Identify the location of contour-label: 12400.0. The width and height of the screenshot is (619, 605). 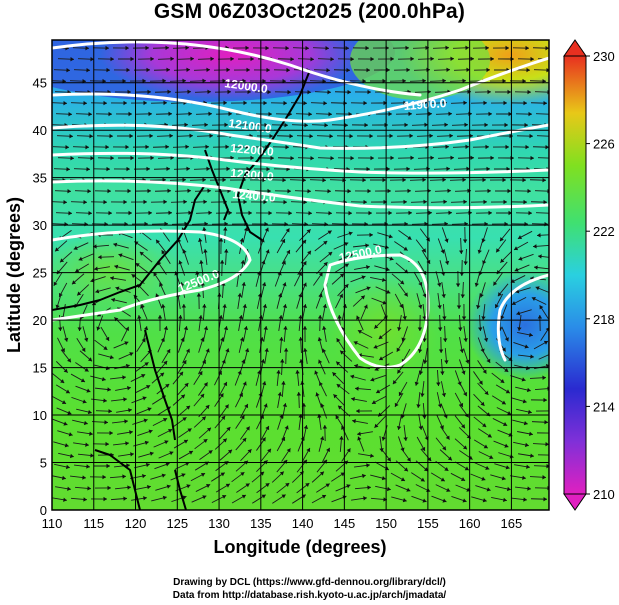
(254, 196).